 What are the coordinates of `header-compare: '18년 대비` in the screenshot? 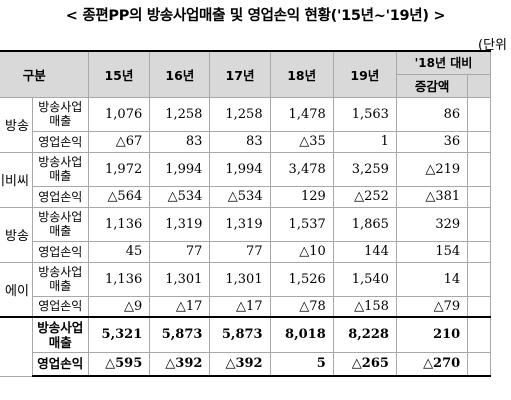 It's located at (443, 62).